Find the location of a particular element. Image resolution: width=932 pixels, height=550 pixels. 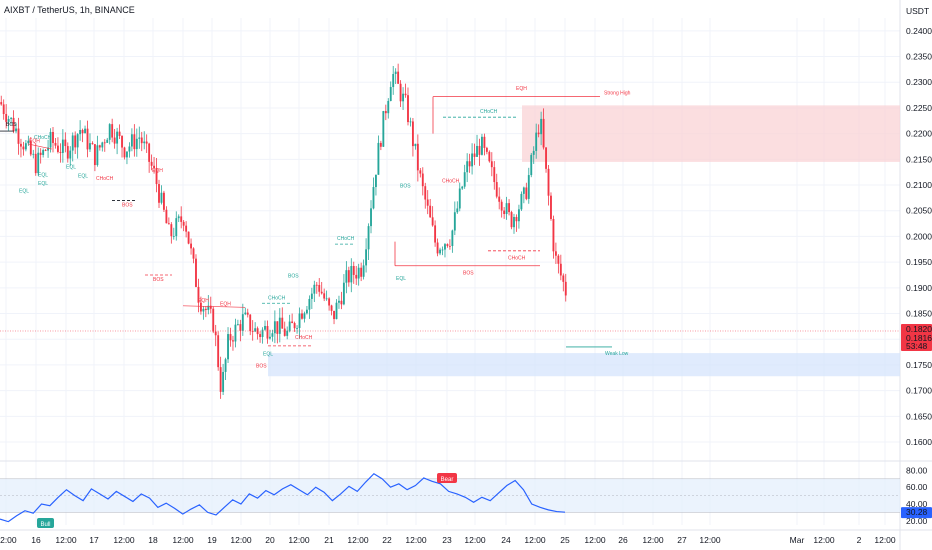

rsi-line is located at coordinates (283, 498).